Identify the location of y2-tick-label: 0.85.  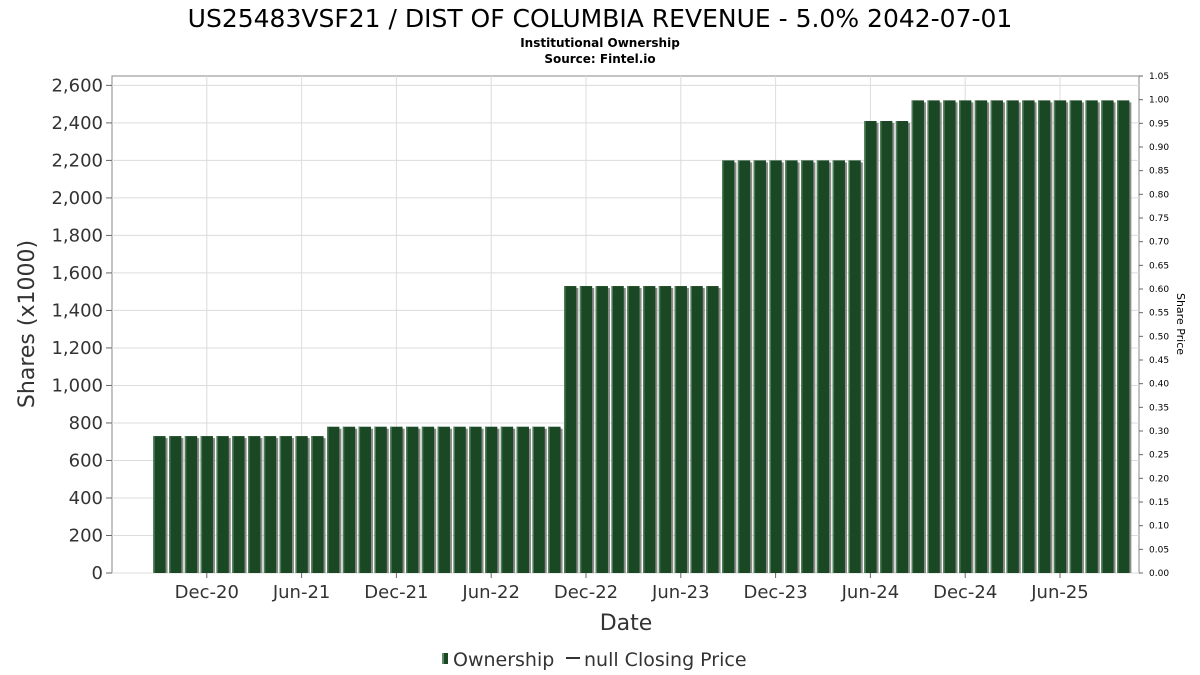
(1159, 172).